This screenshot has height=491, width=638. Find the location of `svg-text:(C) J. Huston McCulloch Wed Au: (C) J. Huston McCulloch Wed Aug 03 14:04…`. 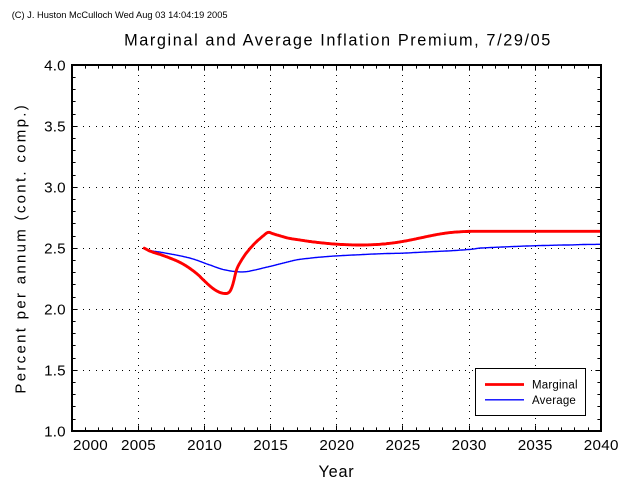

svg-text:(C) J. Huston McCulloch Wed Au: (C) J. Huston McCulloch Wed Aug 03 14:04… is located at coordinates (120, 15).